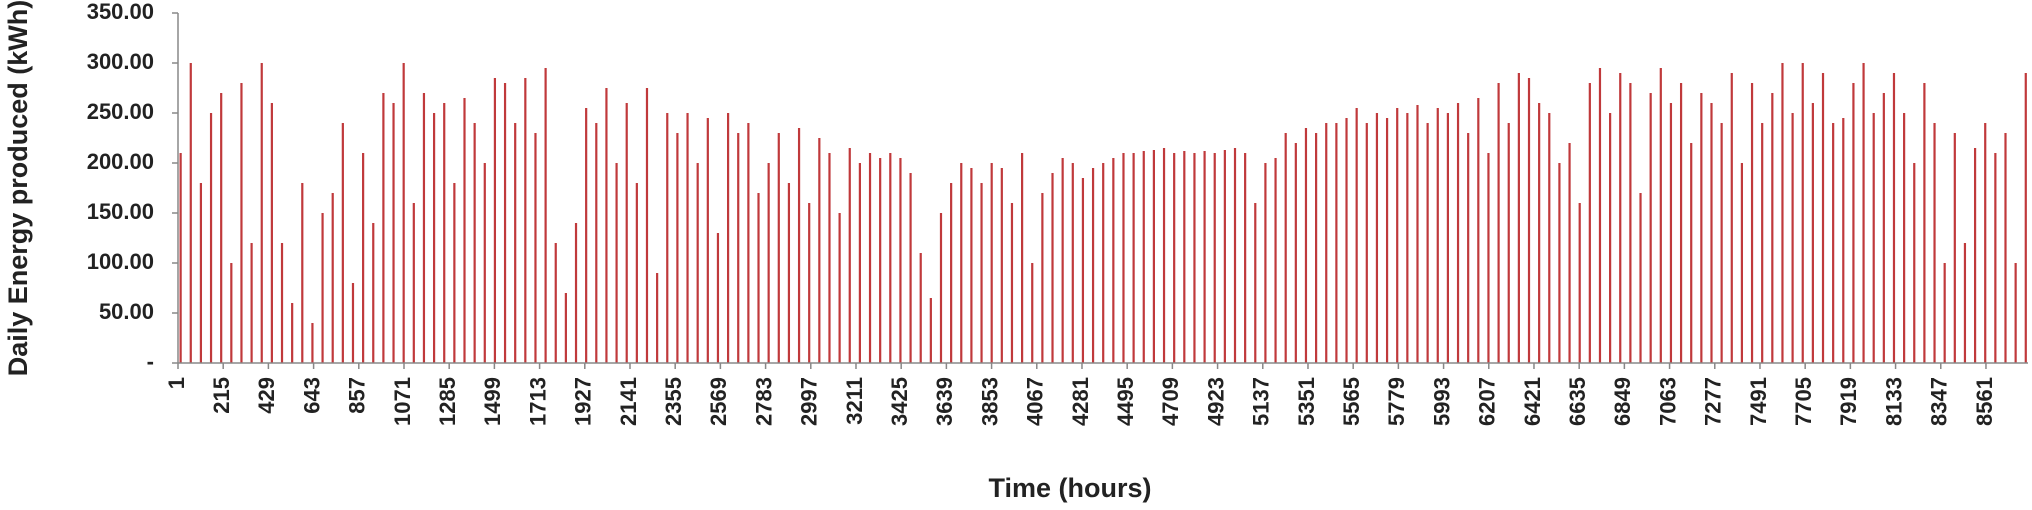 Image resolution: width=2032 pixels, height=510 pixels. I want to click on x-tick-label: 4281, so click(1080, 401).